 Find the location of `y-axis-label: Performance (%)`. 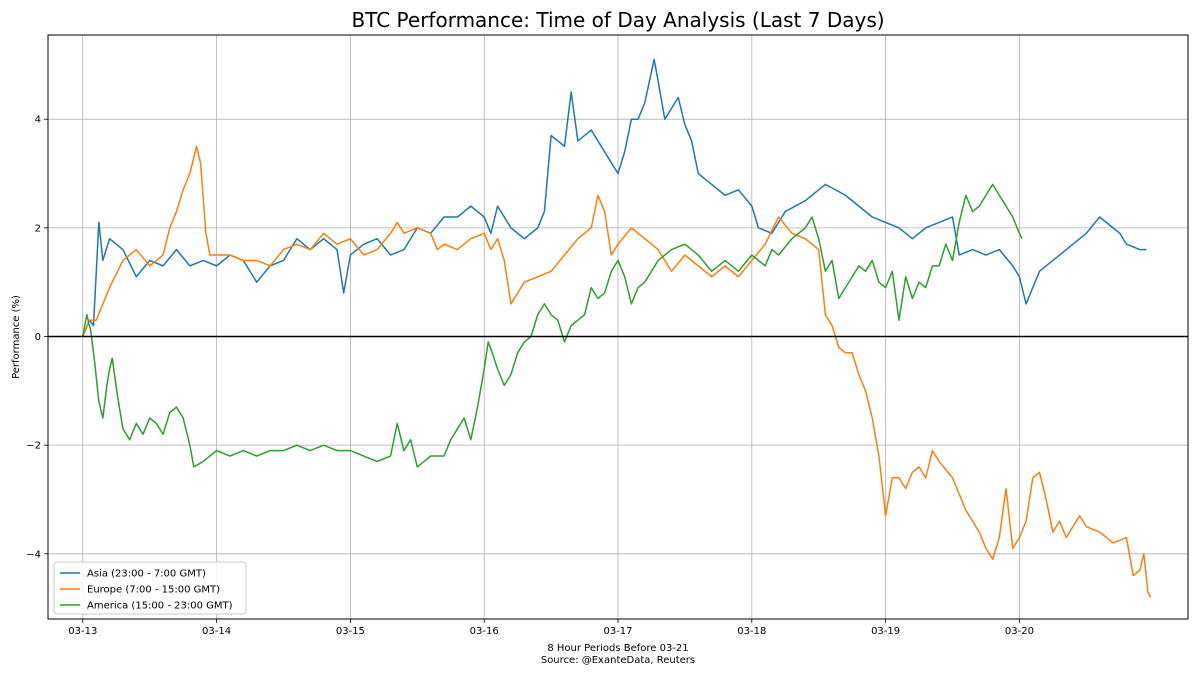

y-axis-label: Performance (%) is located at coordinates (16, 337).